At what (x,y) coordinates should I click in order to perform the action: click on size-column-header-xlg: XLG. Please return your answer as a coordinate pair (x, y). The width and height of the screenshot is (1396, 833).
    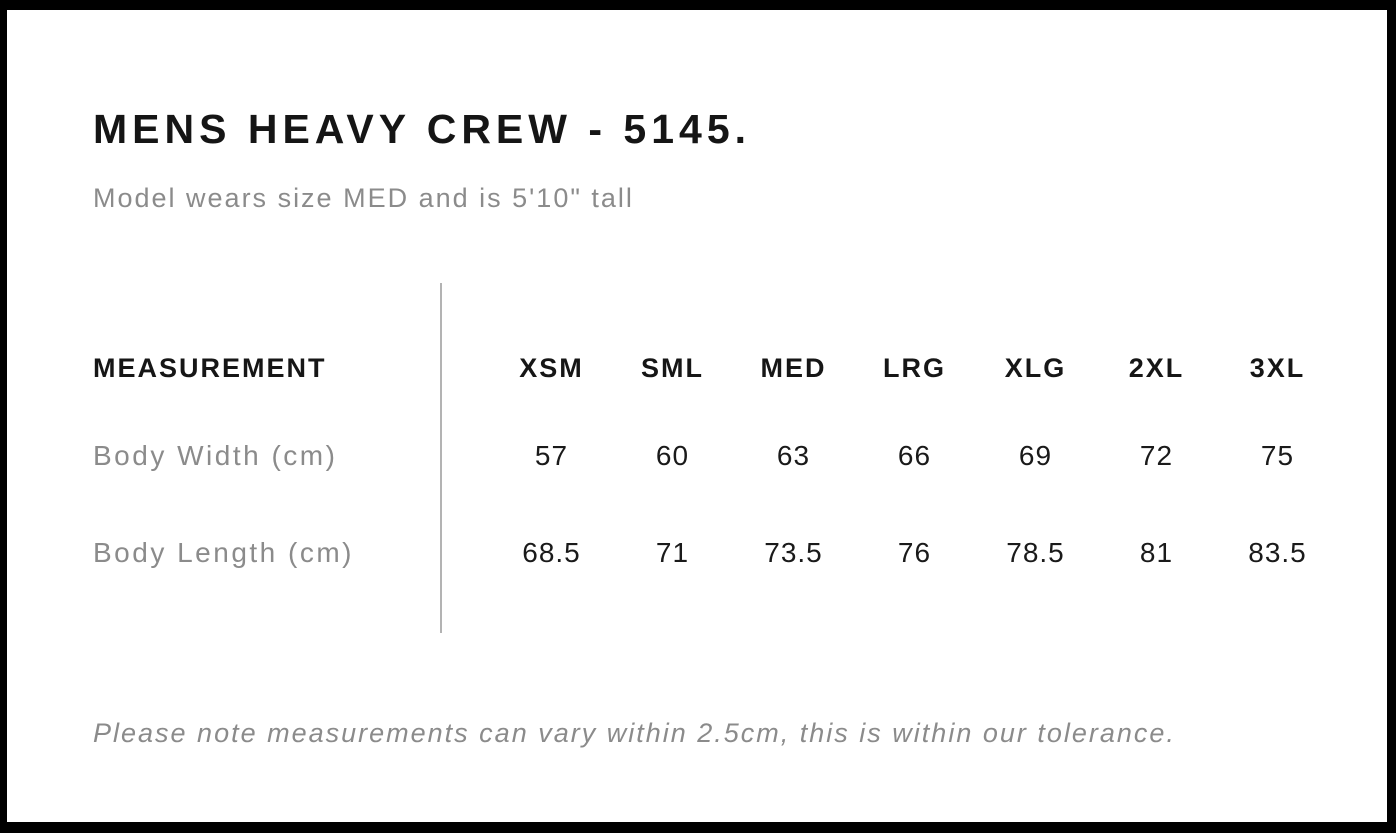
    Looking at the image, I should click on (1035, 367).